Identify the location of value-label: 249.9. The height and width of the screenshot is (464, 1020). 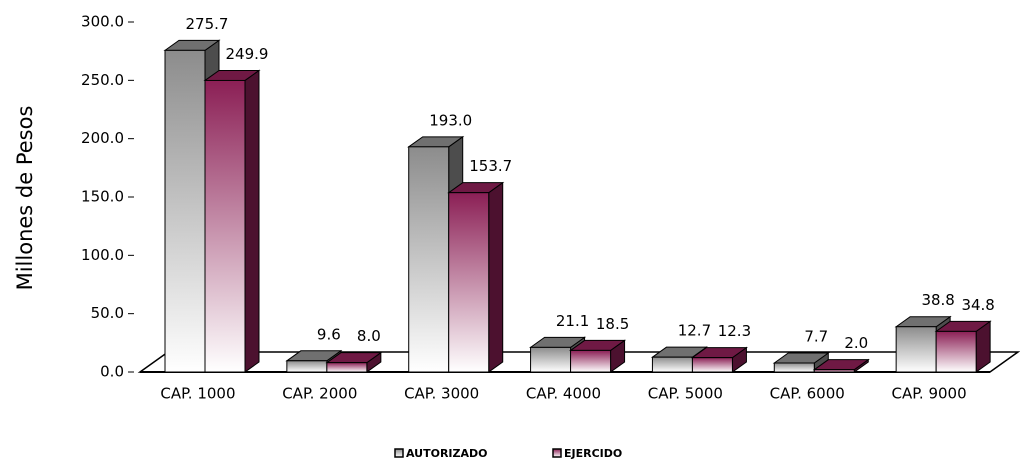
(247, 54).